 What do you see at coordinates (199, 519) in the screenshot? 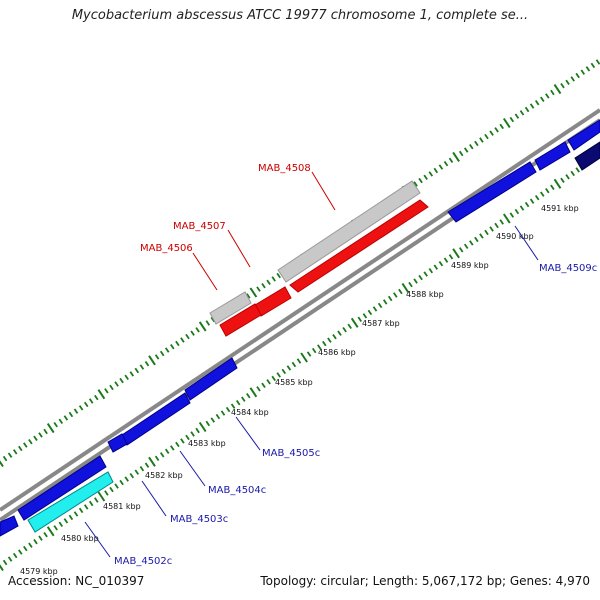
I see `gene-label-mab-4503c: MAB_4503c` at bounding box center [199, 519].